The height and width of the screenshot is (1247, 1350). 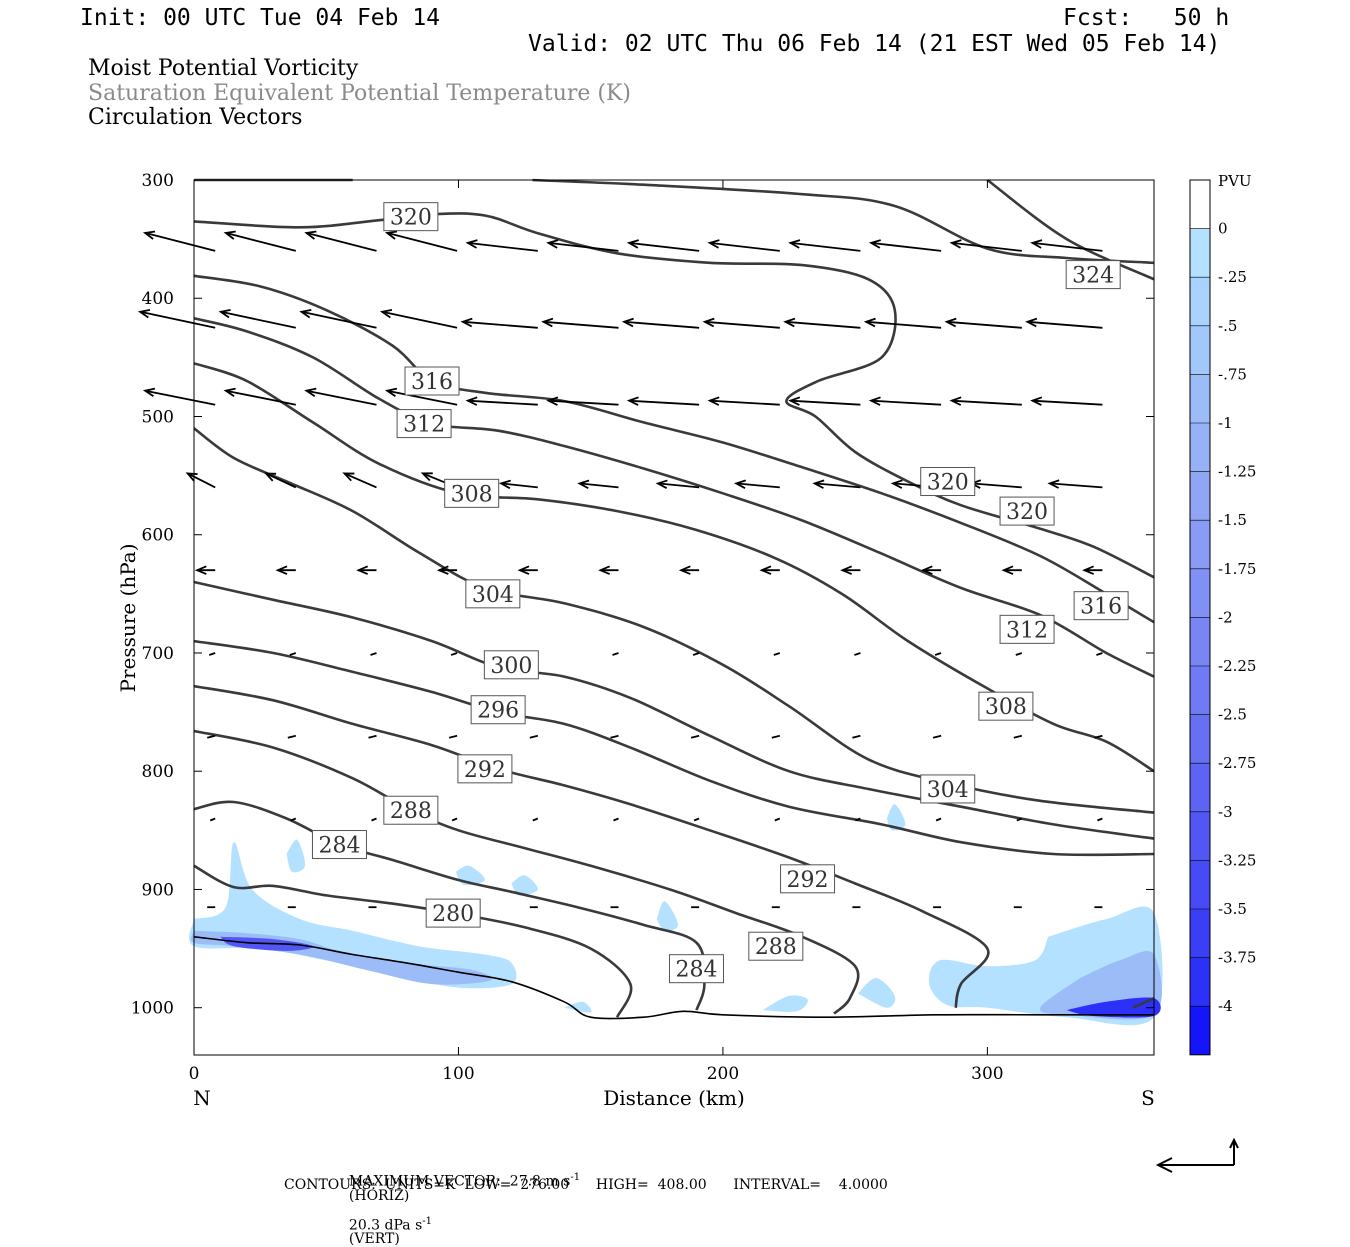 What do you see at coordinates (1232, 277) in the screenshot?
I see `colorbar-label: -.25` at bounding box center [1232, 277].